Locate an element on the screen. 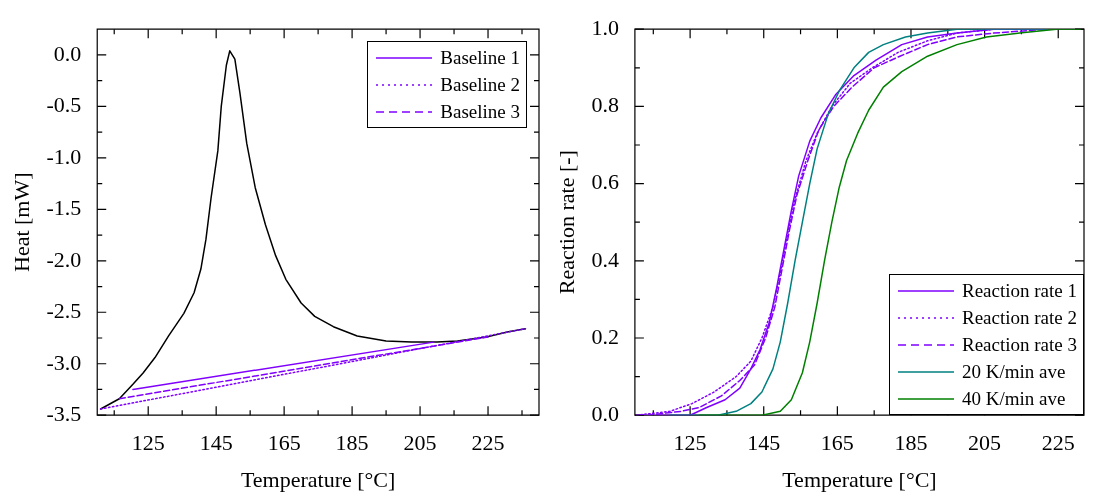  y-tick-label: 1.0 is located at coordinates (605, 27).